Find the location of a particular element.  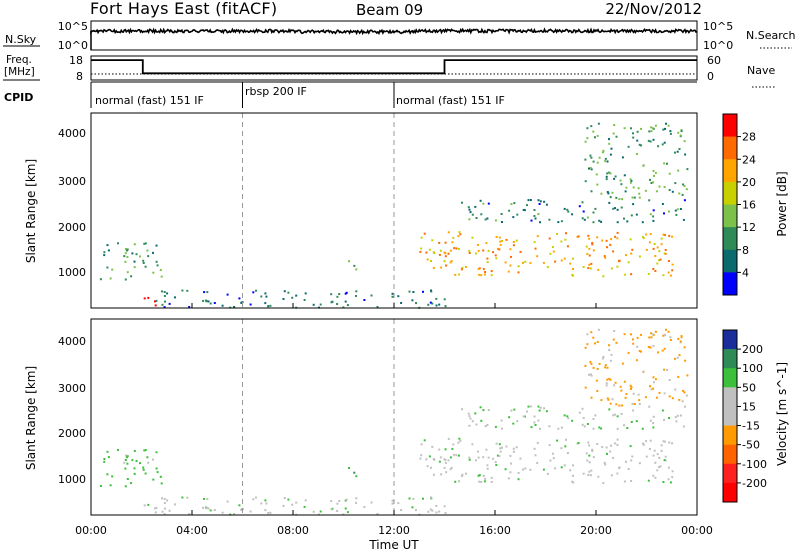

freq-line is located at coordinates (394, 67).